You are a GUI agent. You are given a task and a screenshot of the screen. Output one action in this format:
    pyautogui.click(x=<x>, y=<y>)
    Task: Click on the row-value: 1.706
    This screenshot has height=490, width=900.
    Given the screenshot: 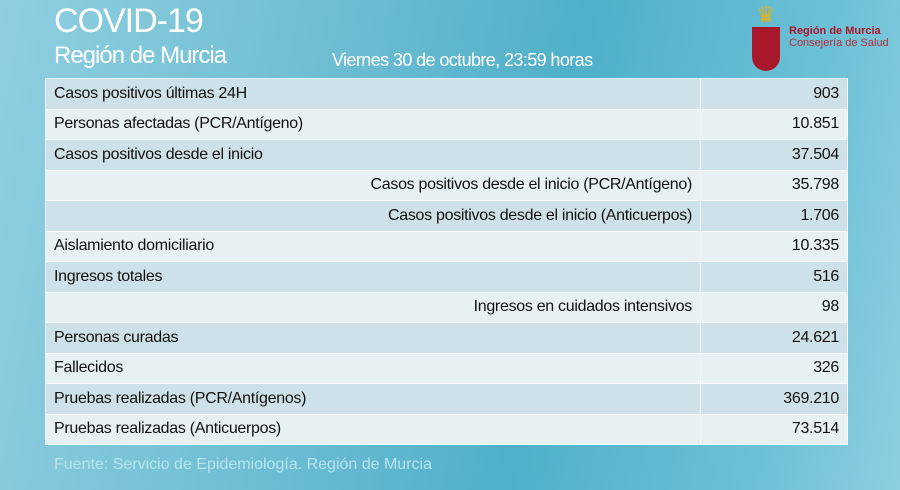 What is the action you would take?
    pyautogui.click(x=774, y=216)
    